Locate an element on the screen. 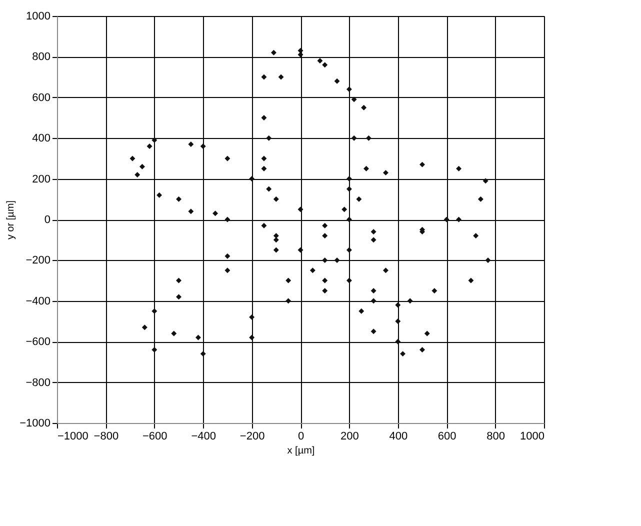  y-tick-label: 200 is located at coordinates (41, 179).